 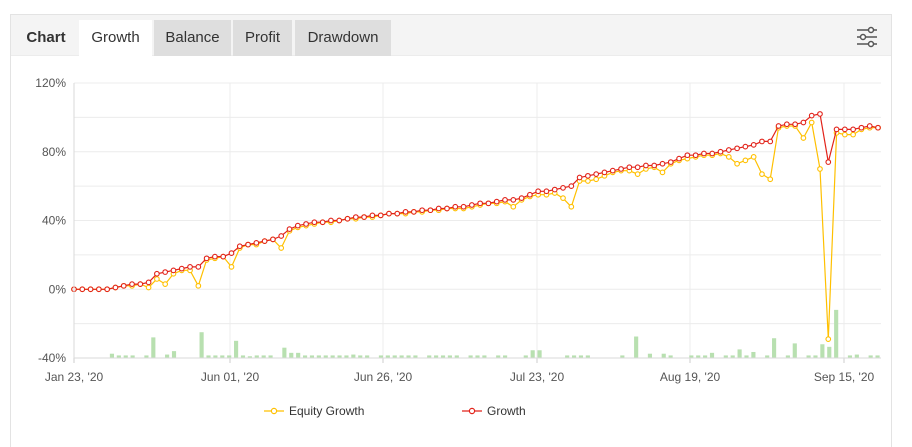 What do you see at coordinates (115, 38) in the screenshot?
I see `tab-growth: Growth` at bounding box center [115, 38].